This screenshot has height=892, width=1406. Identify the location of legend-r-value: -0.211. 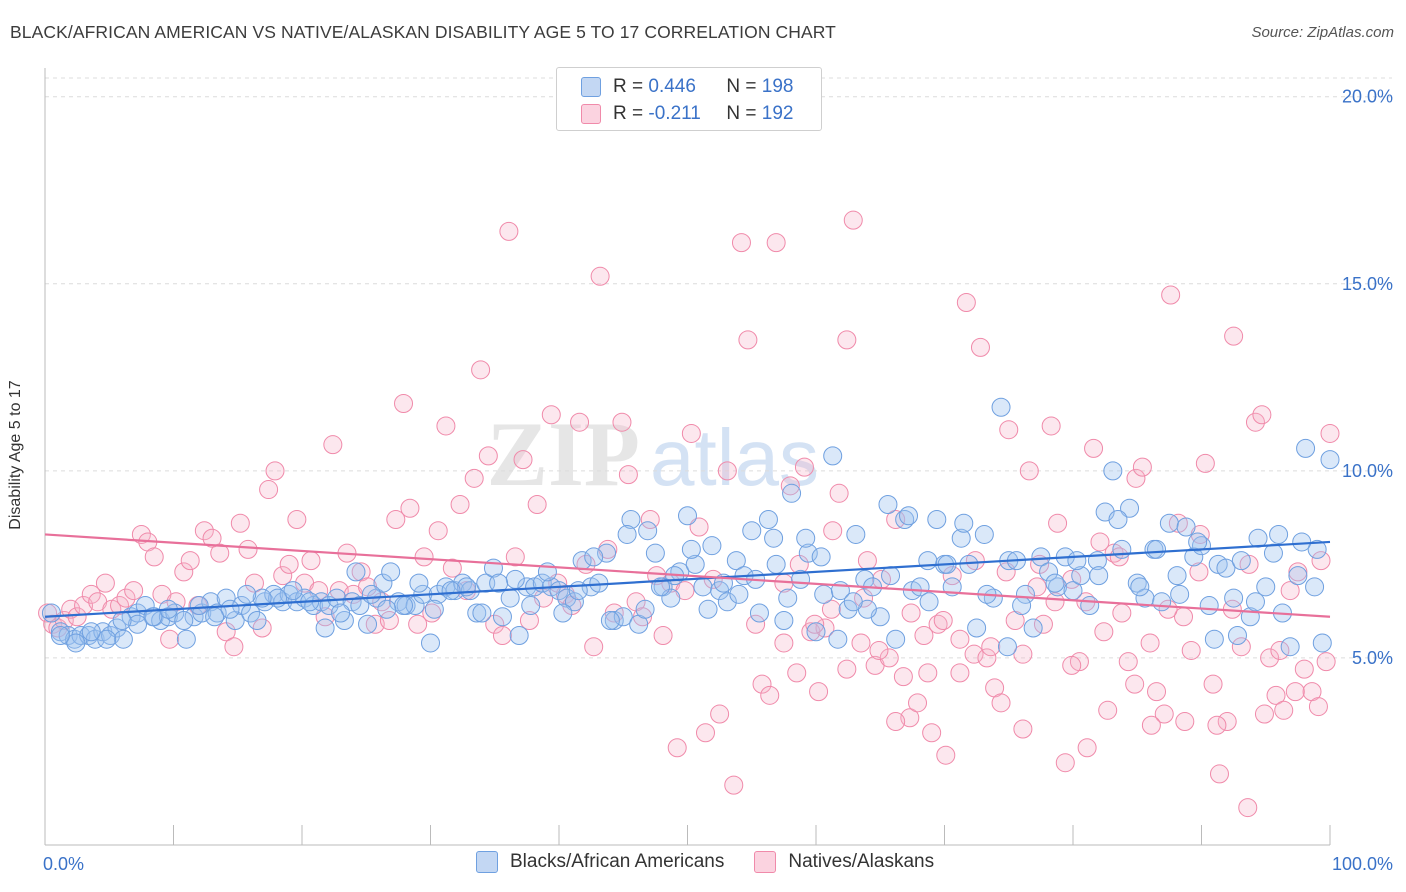
(674, 113).